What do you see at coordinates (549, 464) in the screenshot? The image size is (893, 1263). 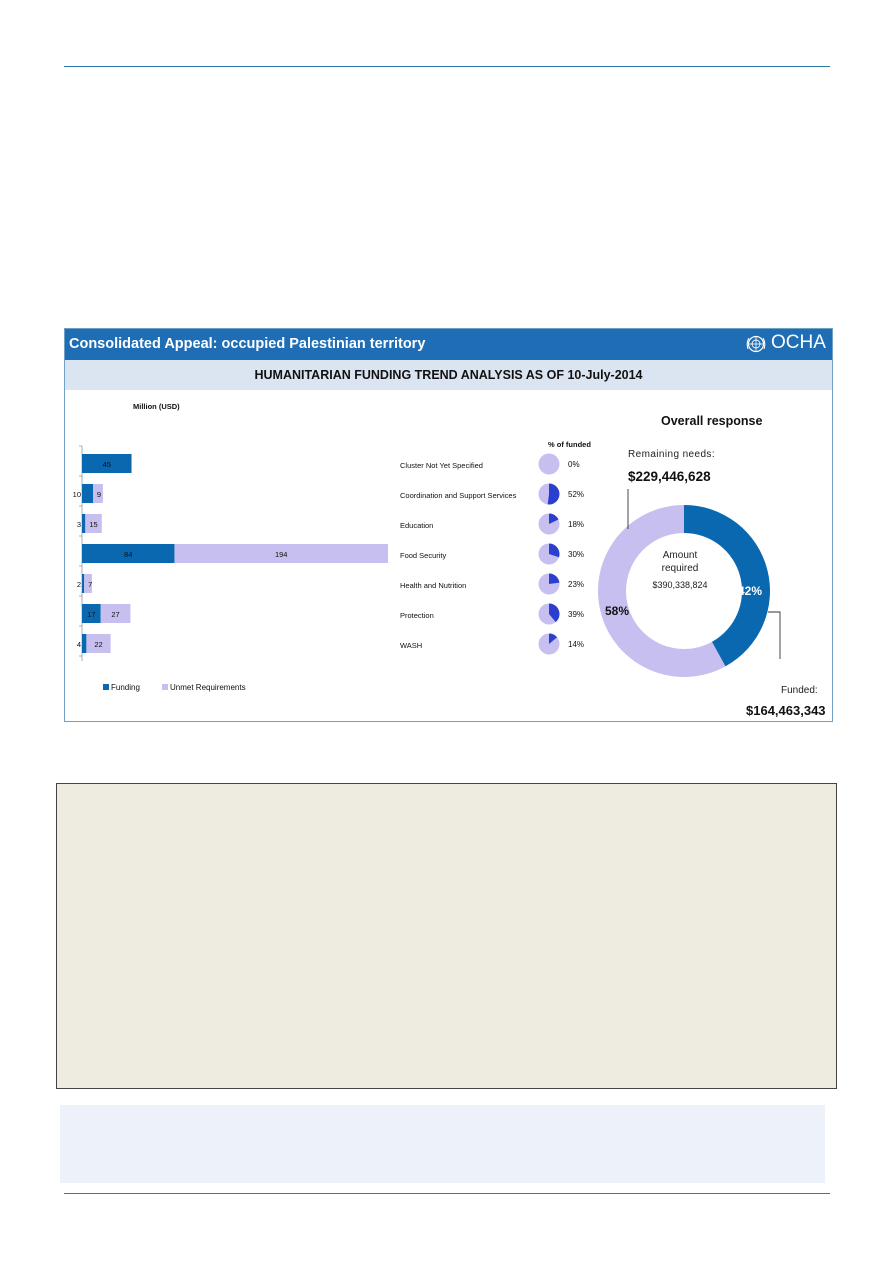 I see `pie-base-cluster-not-yet-specified` at bounding box center [549, 464].